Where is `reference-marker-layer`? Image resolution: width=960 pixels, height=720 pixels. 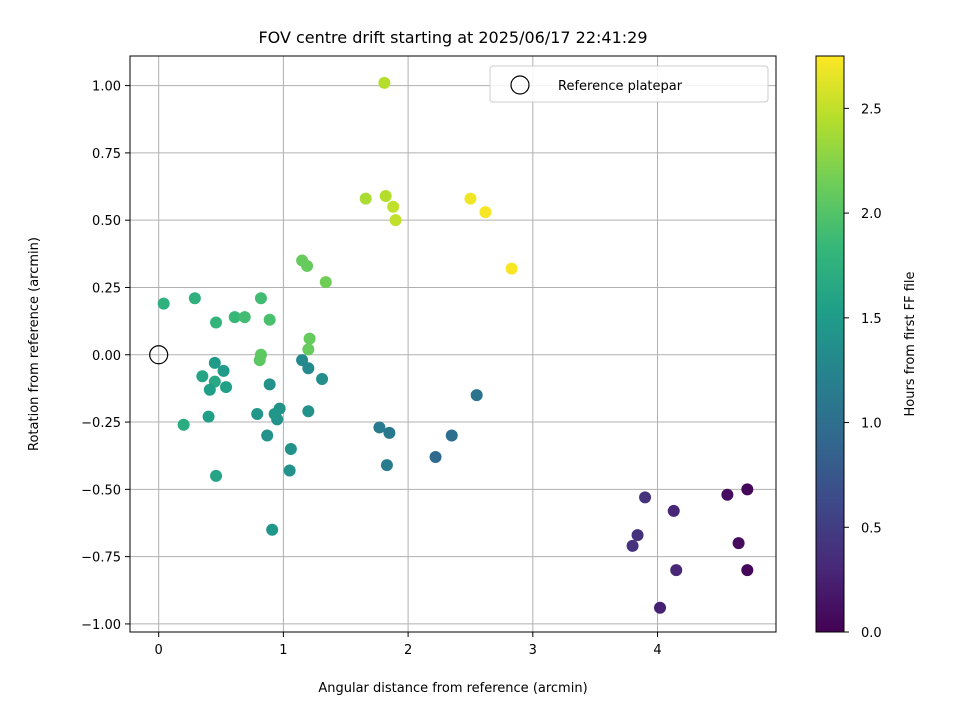 reference-marker-layer is located at coordinates (159, 355).